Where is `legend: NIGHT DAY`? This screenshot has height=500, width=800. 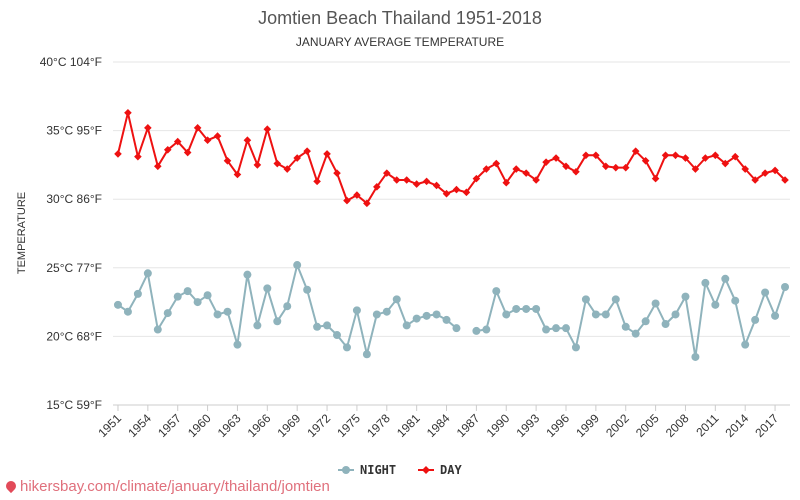
legend: NIGHT DAY is located at coordinates (400, 470).